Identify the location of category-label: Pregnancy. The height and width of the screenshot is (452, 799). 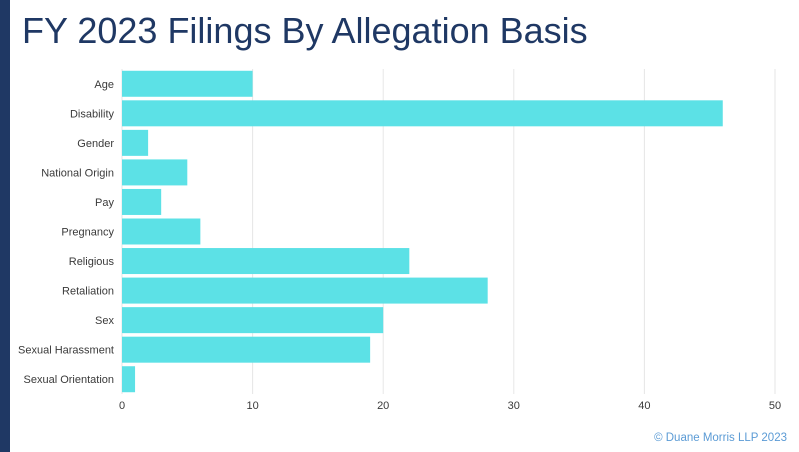
(87, 233).